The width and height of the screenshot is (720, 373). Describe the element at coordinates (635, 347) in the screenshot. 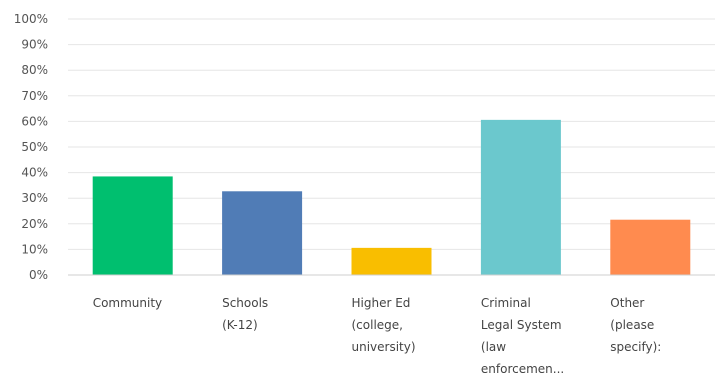

I see `x-category-label-line: specify):` at that location.